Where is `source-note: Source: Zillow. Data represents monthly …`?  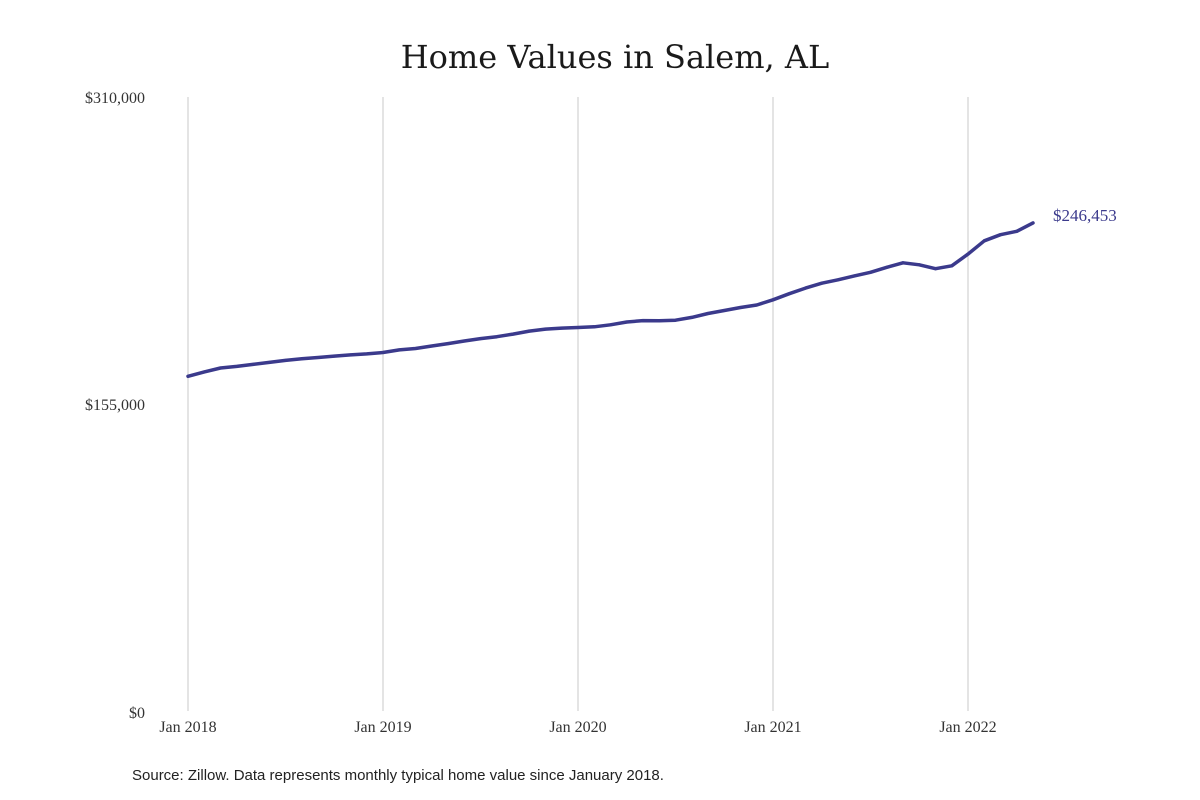
source-note: Source: Zillow. Data represents monthly … is located at coordinates (398, 775).